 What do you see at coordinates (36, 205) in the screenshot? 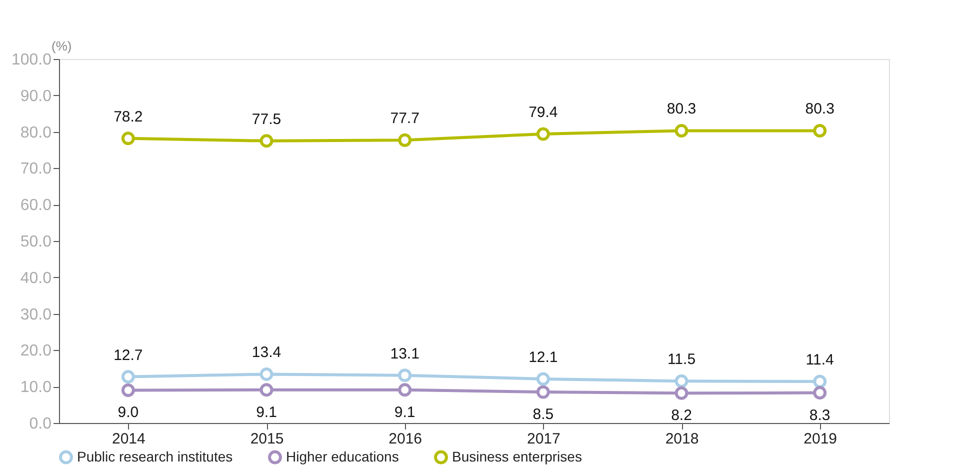
I see `y-tick-label: 60.0` at bounding box center [36, 205].